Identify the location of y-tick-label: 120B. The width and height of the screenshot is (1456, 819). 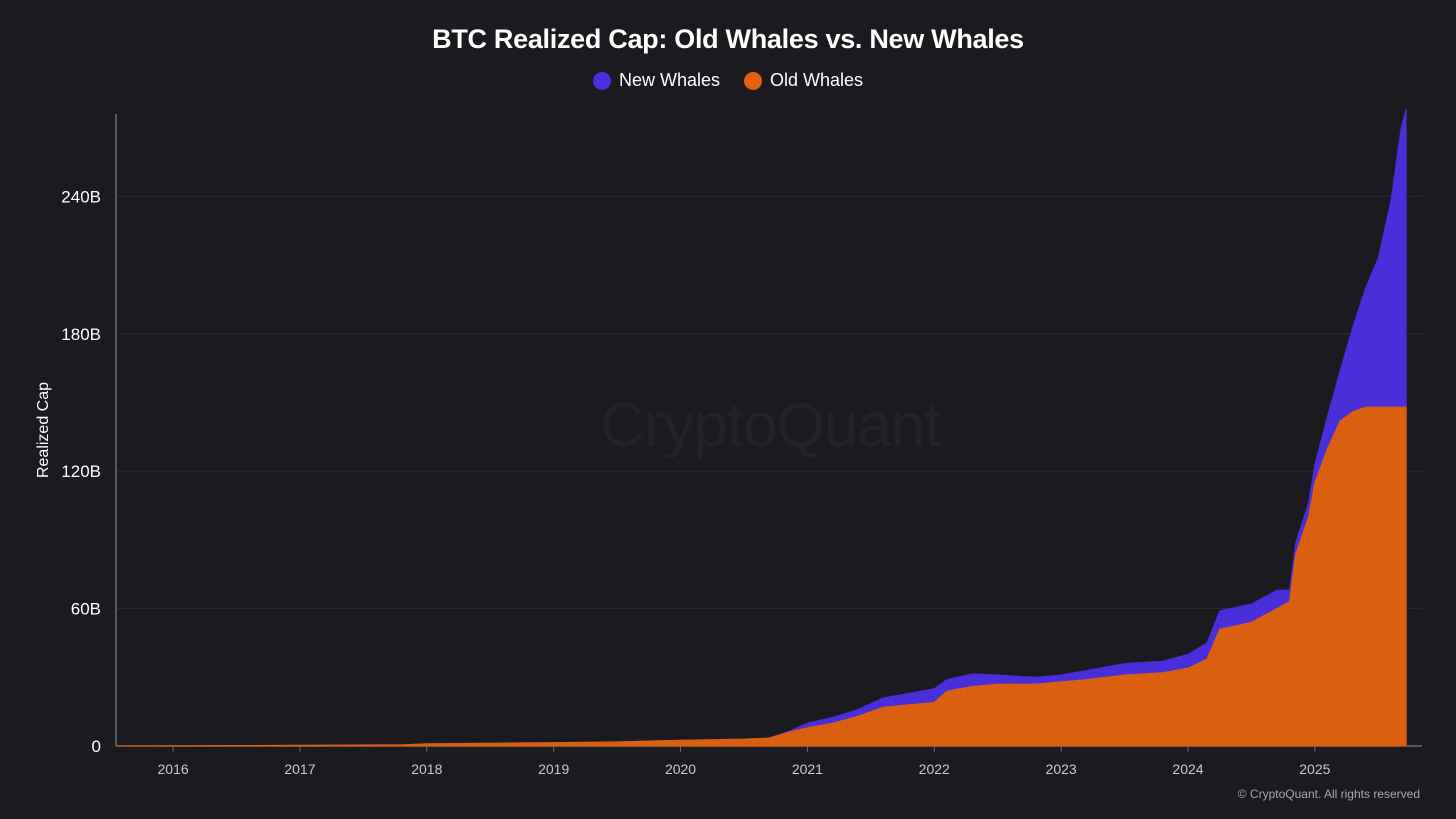
(81, 471).